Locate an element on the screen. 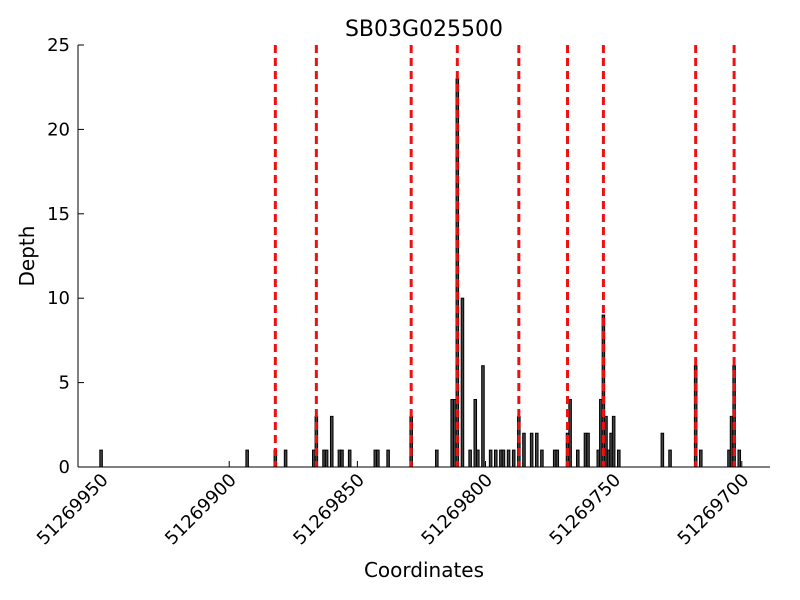  x-tick-label: 51269700 is located at coordinates (714, 510).